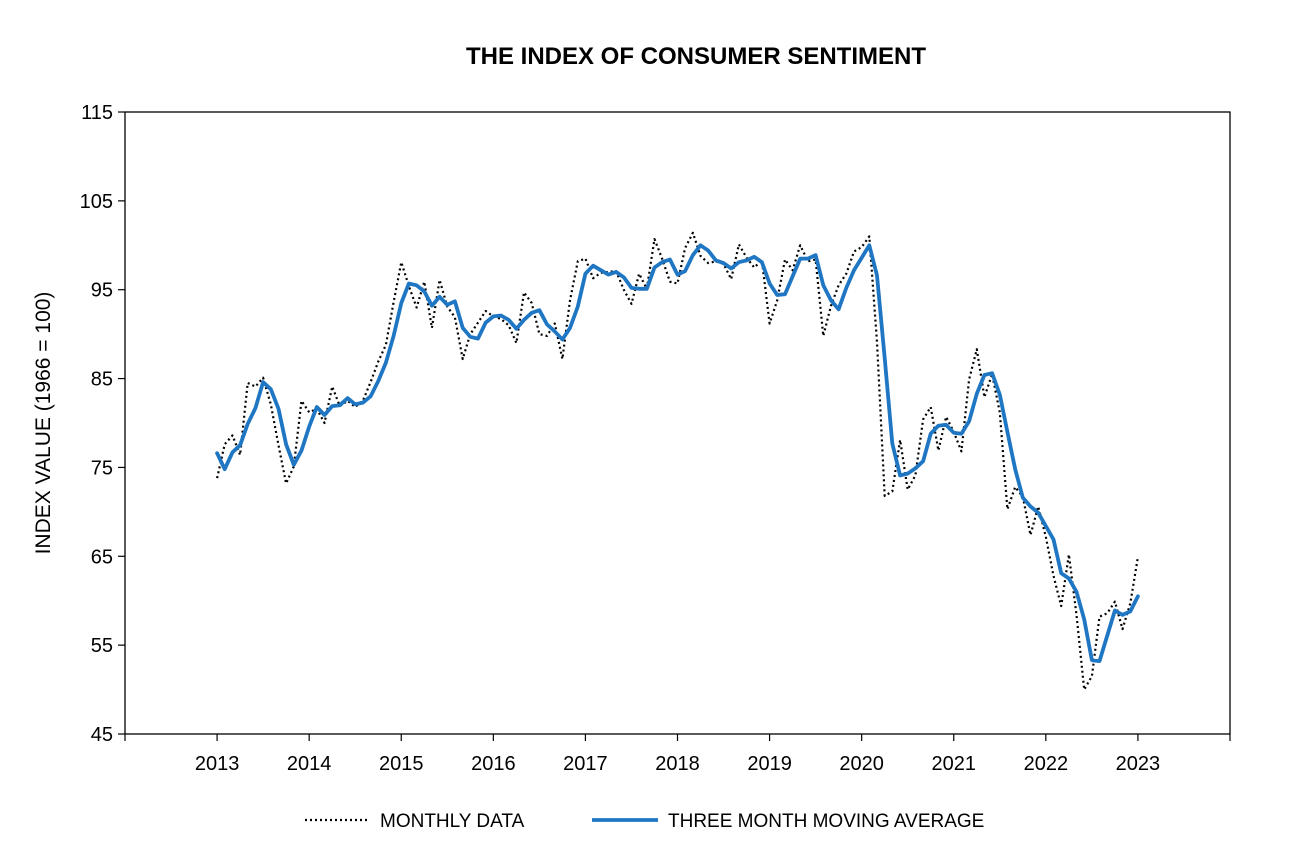 Image resolution: width=1310 pixels, height=866 pixels. Describe the element at coordinates (96, 202) in the screenshot. I see `y-tick-label: 105` at that location.